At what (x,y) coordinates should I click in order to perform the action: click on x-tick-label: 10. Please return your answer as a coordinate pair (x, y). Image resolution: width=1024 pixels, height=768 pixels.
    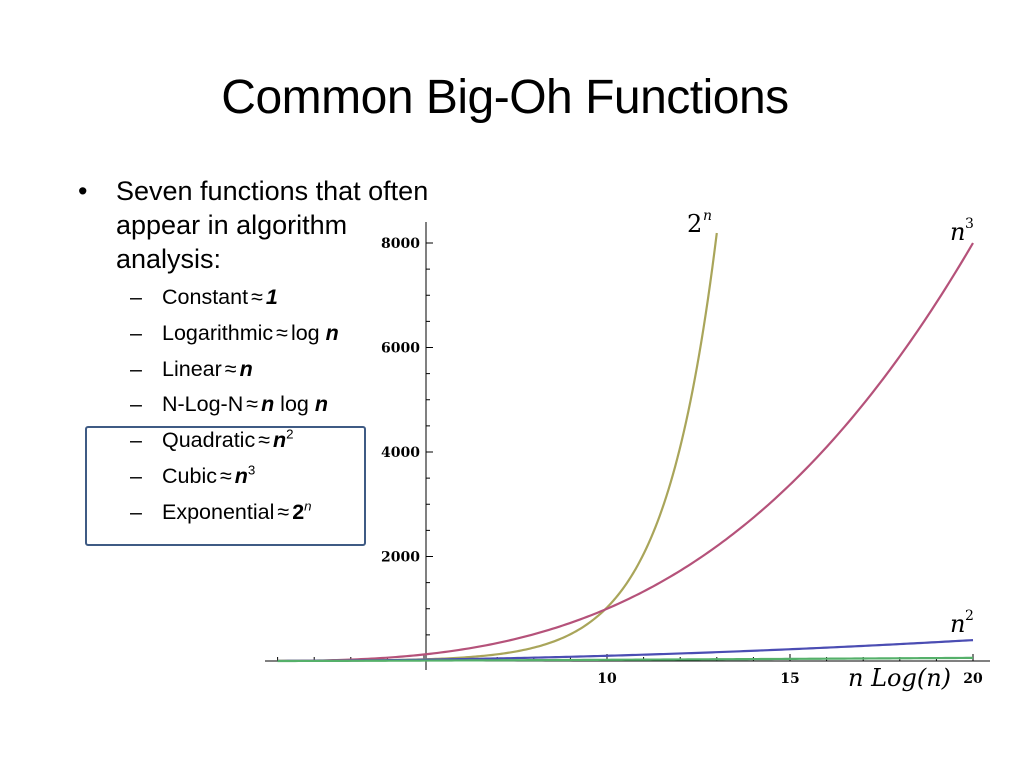
    Looking at the image, I should click on (607, 679).